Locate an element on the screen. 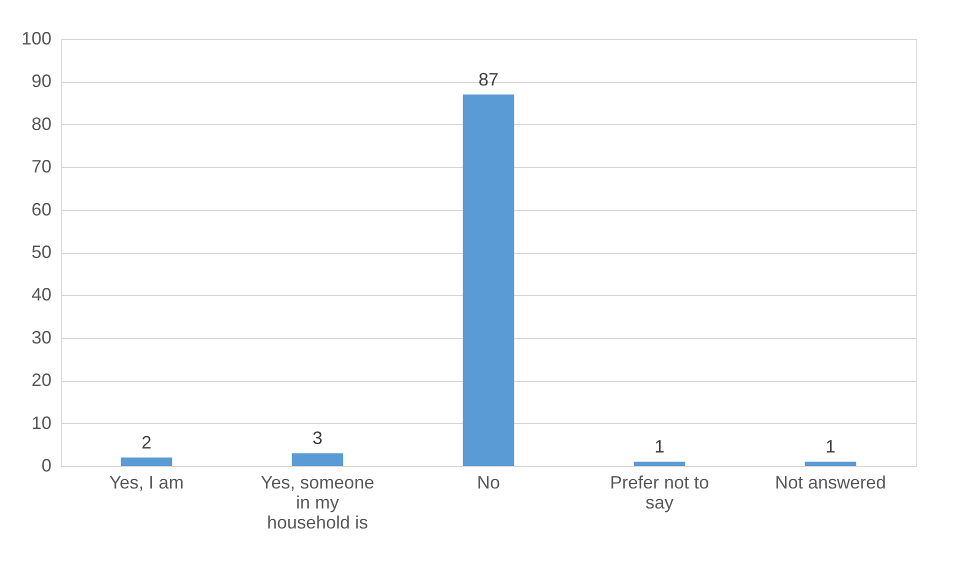  y-tick-label: 0 is located at coordinates (46, 466).